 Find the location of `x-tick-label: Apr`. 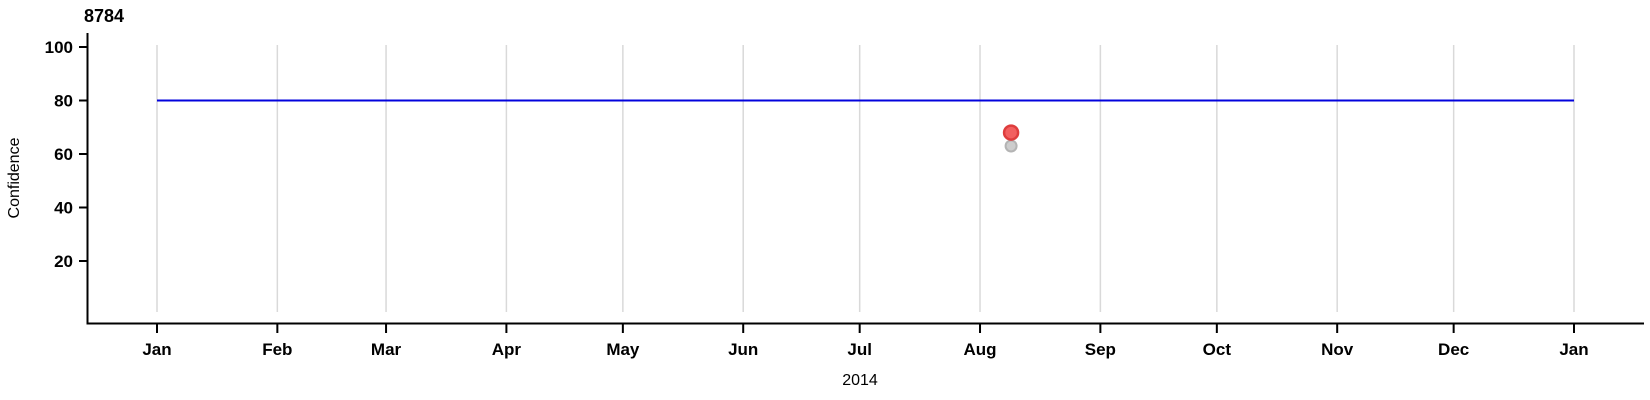

x-tick-label: Apr is located at coordinates (507, 349).